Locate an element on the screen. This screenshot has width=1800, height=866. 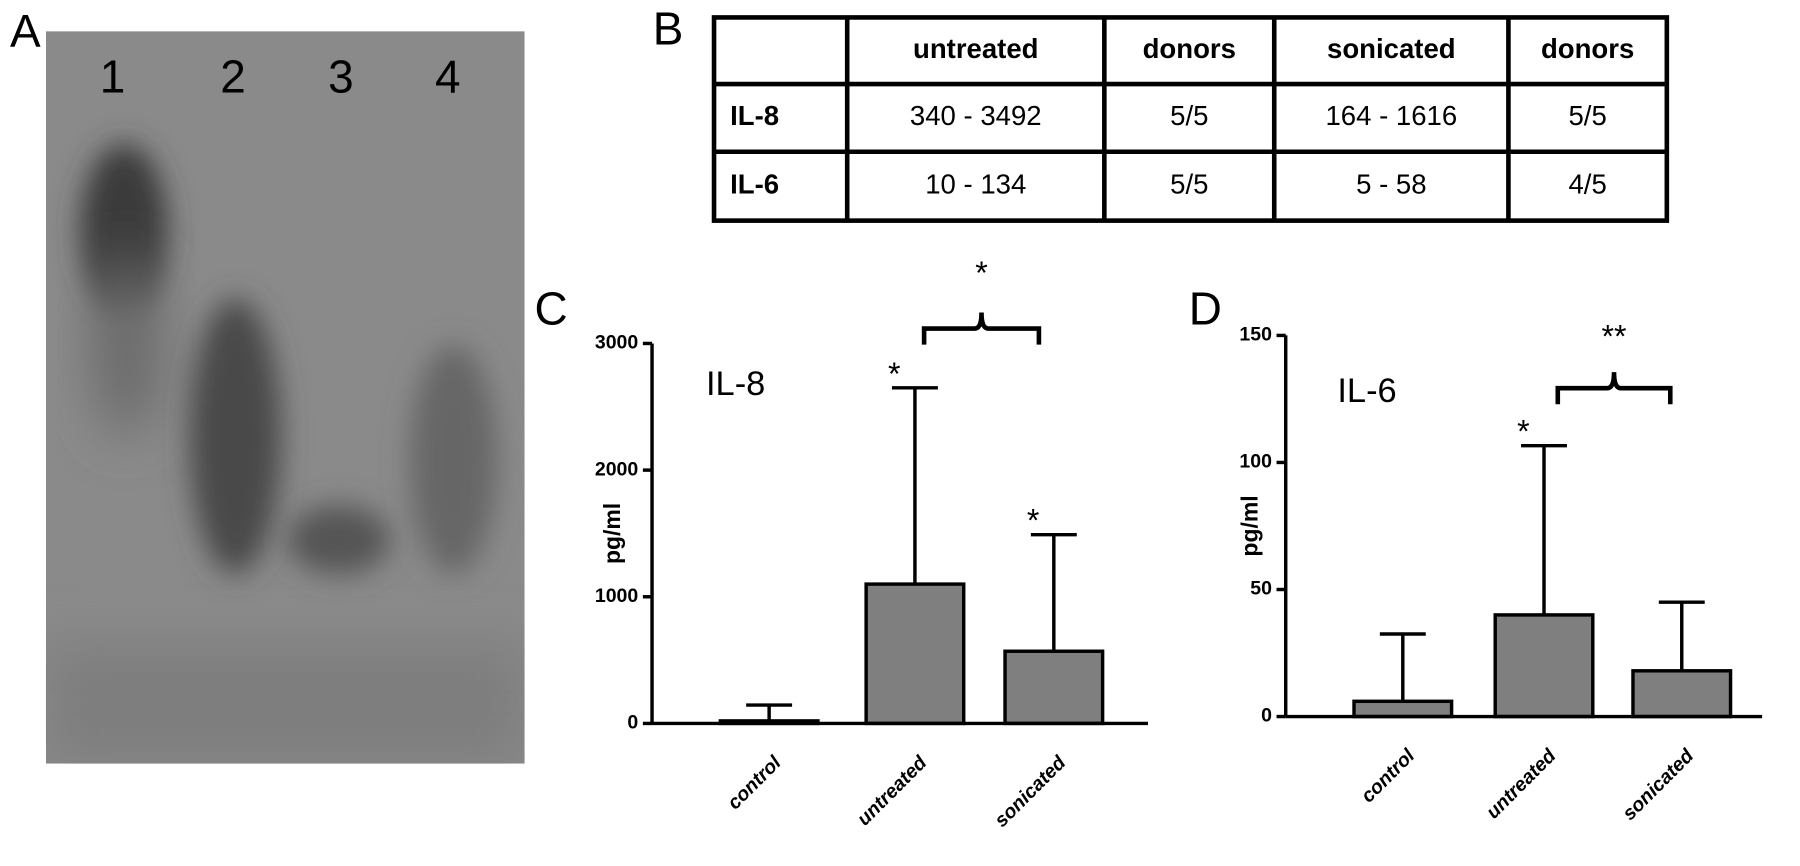
inset-label: IL-8 is located at coordinates (735, 384).